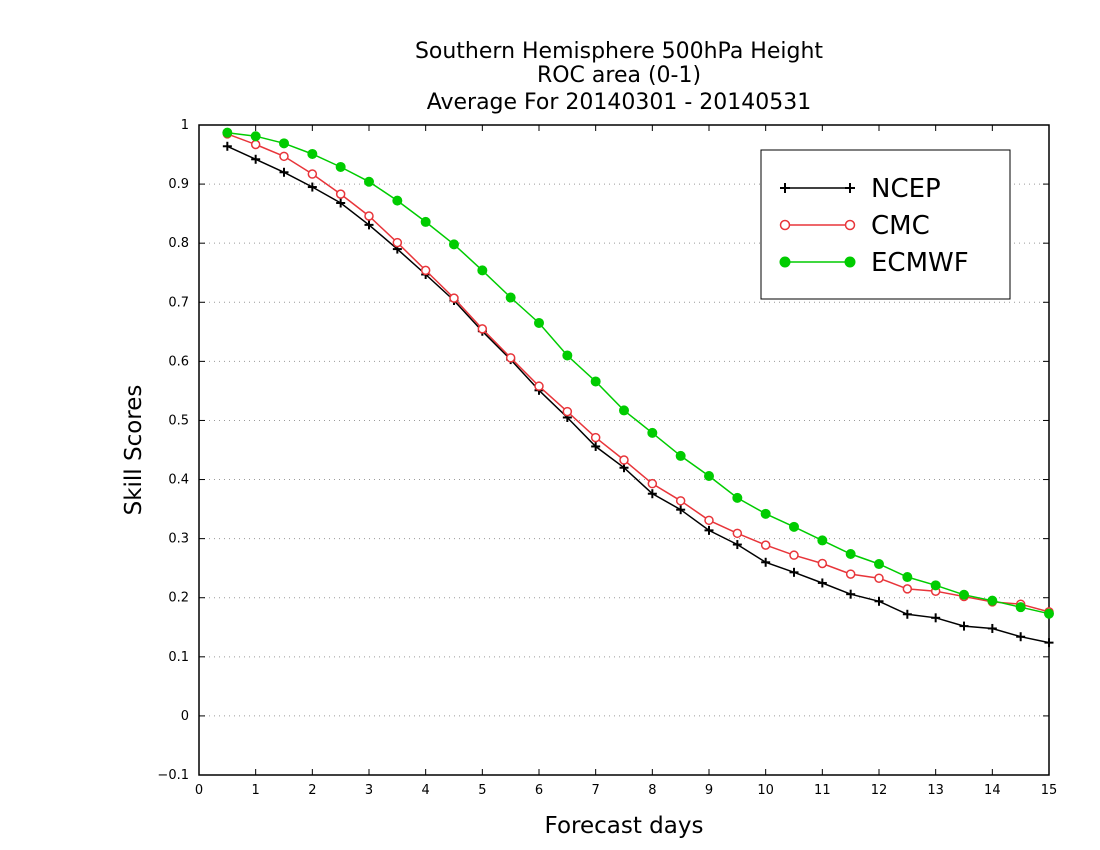 The image size is (1100, 850). Describe the element at coordinates (596, 790) in the screenshot. I see `x-tick-label: 7` at that location.